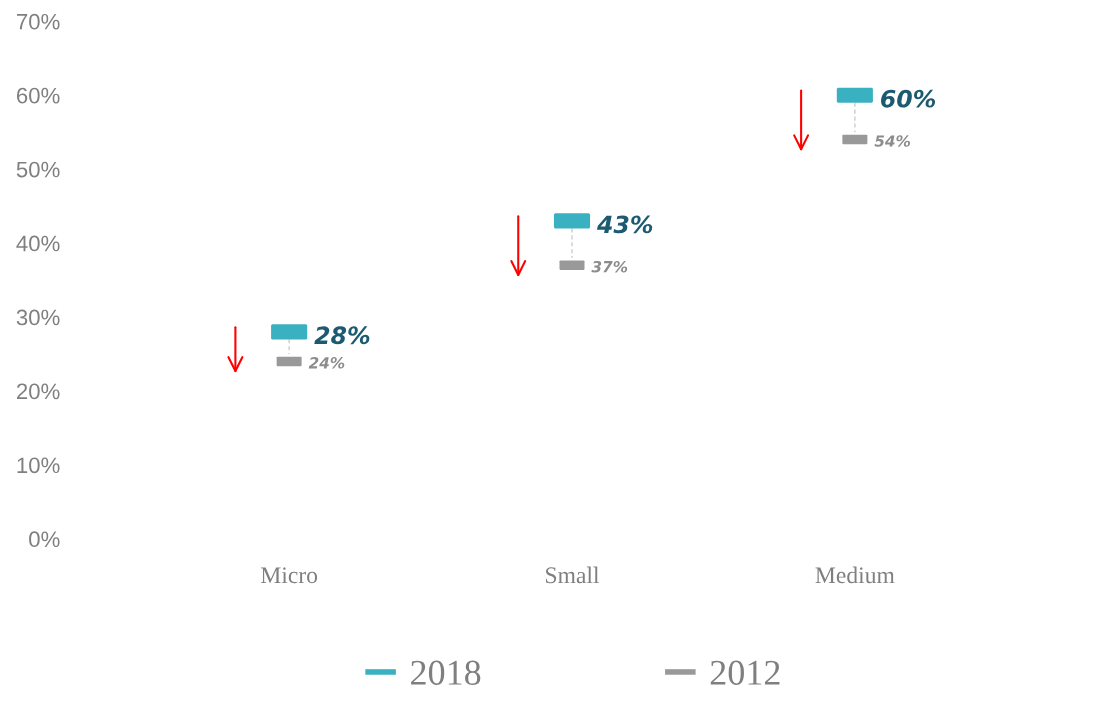 The height and width of the screenshot is (709, 1100). What do you see at coordinates (38, 465) in the screenshot?
I see `y-tick-label: 10%` at bounding box center [38, 465].